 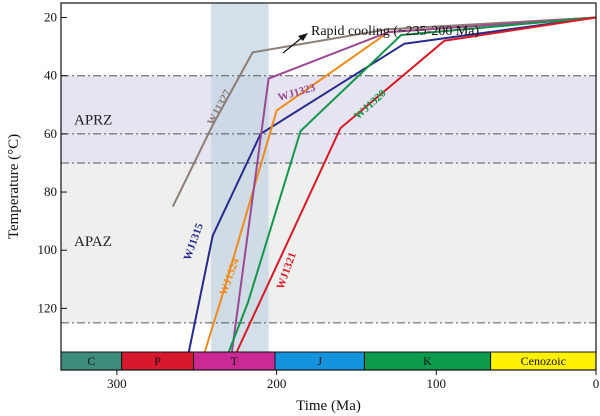 I want to click on period-label-c: C, so click(x=91, y=361).